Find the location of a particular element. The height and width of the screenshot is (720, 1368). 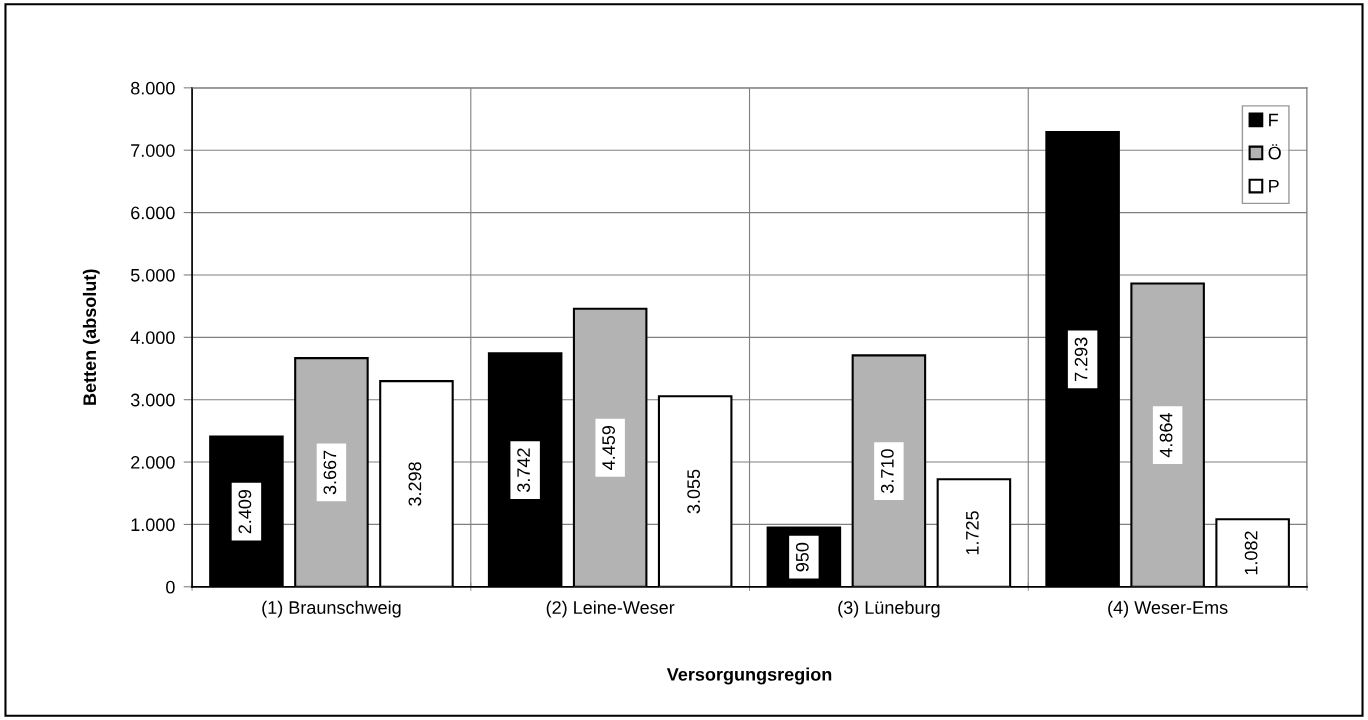

legend-label: P is located at coordinates (1274, 186).